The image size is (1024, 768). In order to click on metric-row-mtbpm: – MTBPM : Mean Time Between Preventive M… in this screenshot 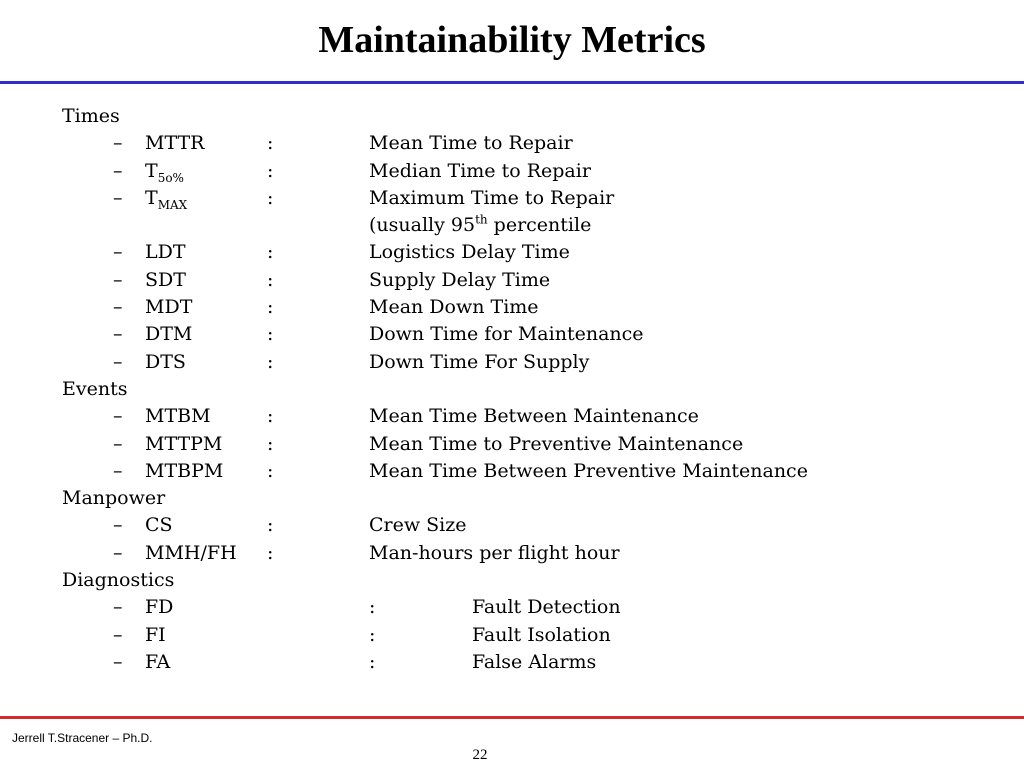, I will do `click(512, 471)`.